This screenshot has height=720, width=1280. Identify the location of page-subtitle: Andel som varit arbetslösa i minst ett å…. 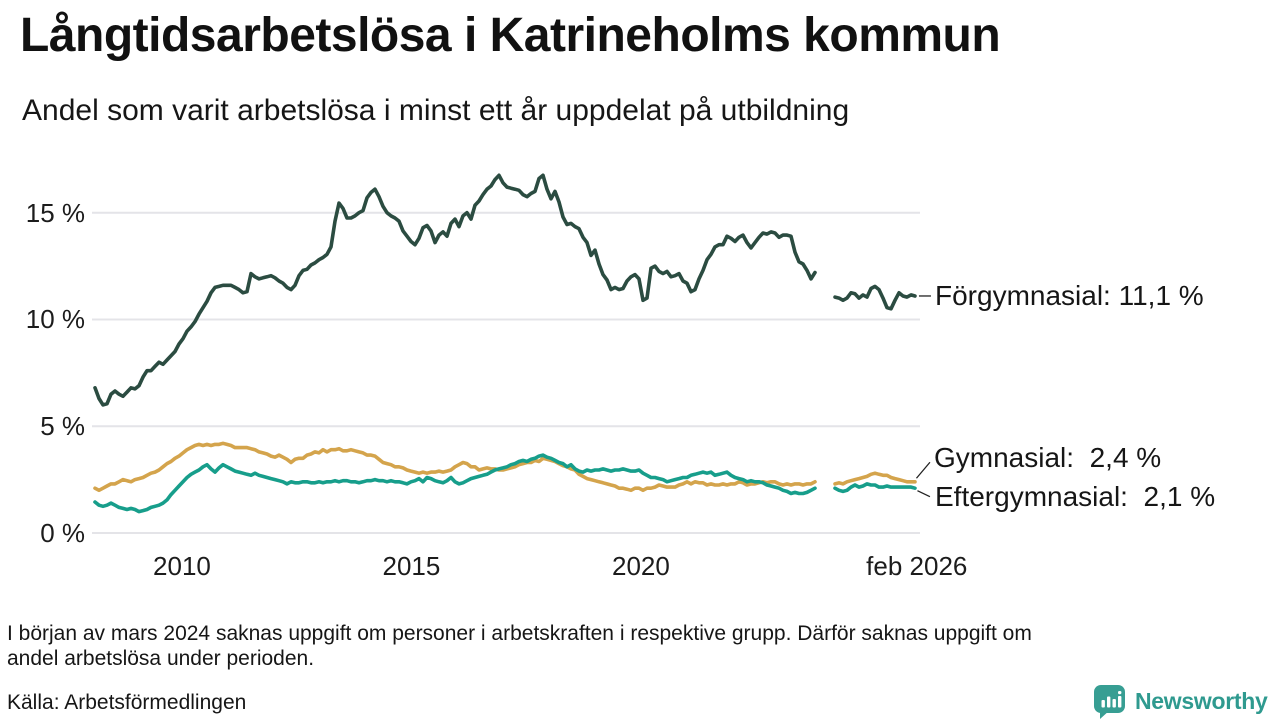
(436, 110).